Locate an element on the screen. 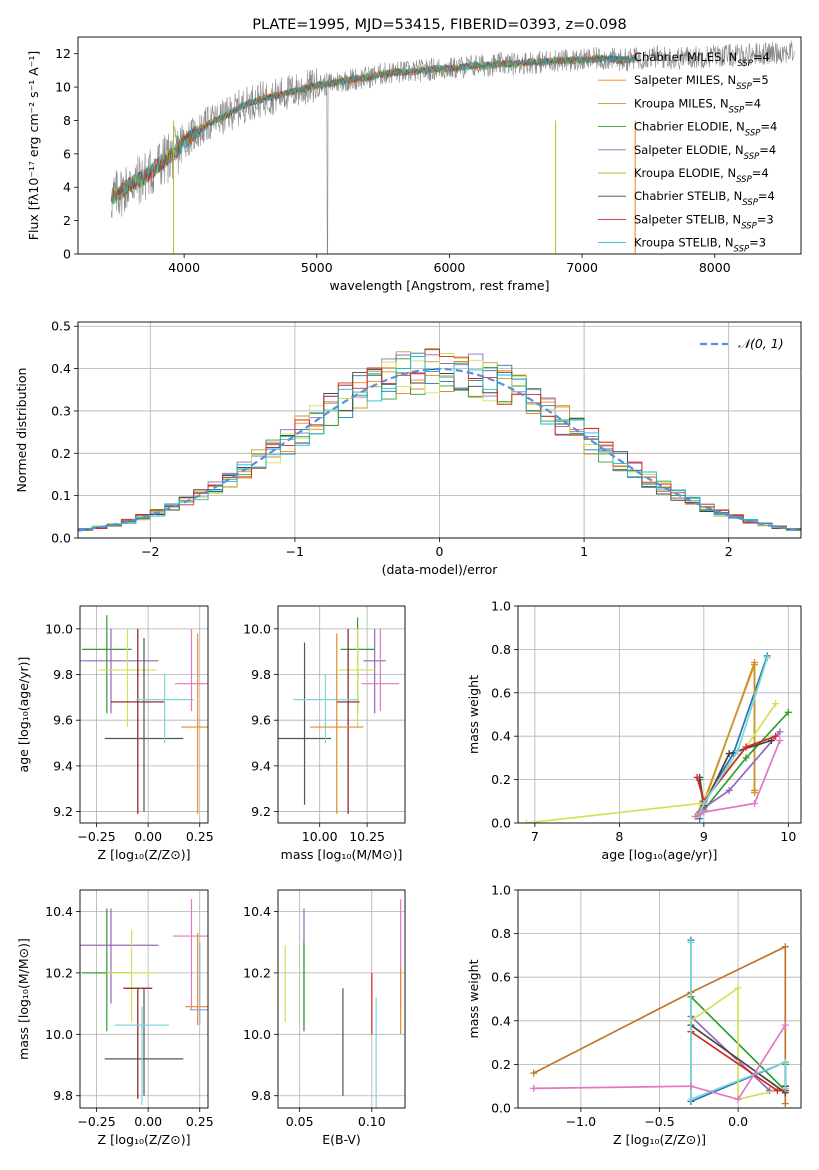 Image resolution: width=819 pixels, height=1170 pixels. plot-area is located at coordinates (339, 715).